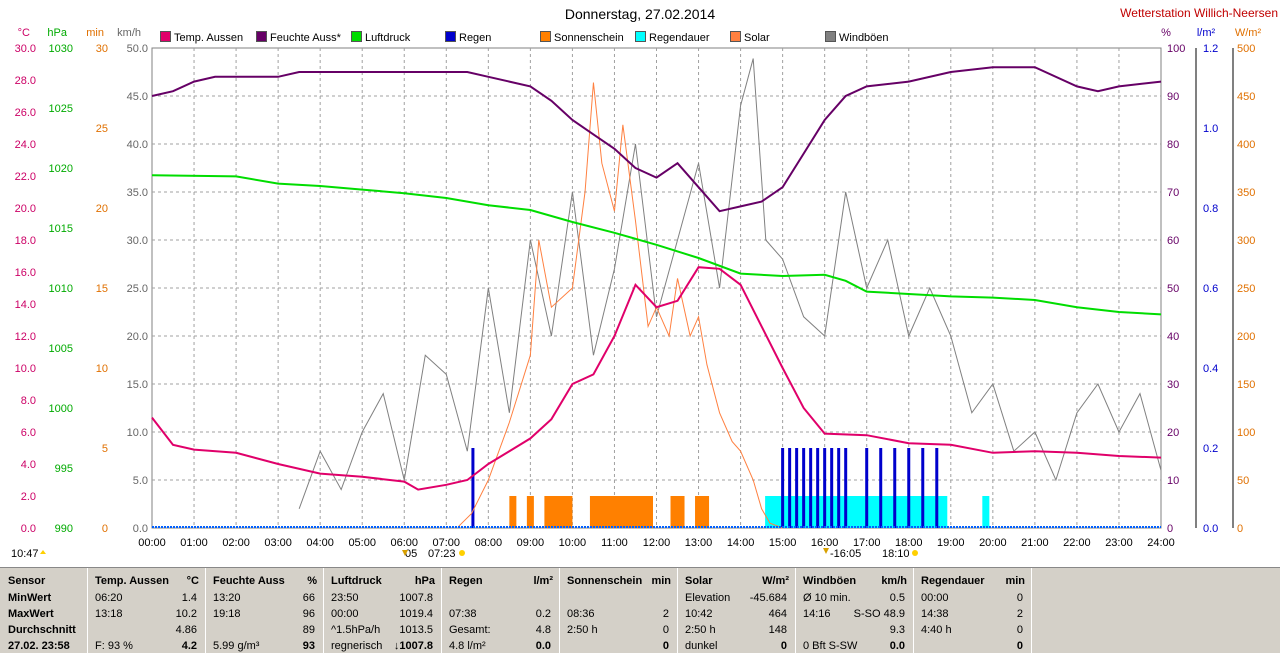 The height and width of the screenshot is (653, 1280). I want to click on summary-temp-label: 06:20, so click(109, 598).